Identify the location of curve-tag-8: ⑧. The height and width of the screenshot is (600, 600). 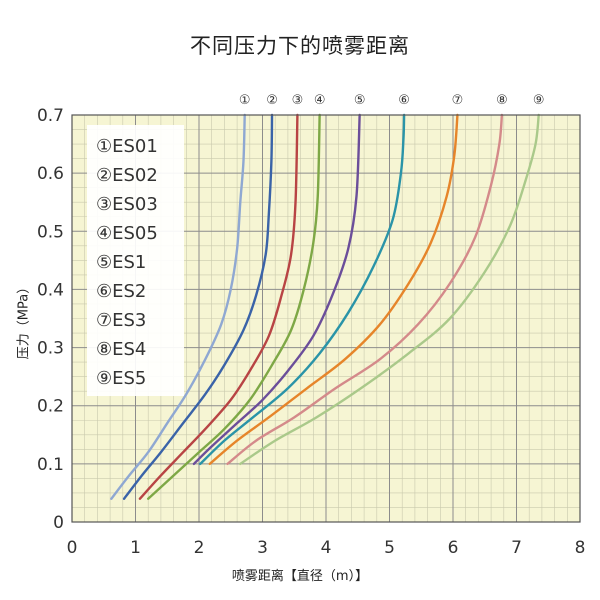
(502, 100).